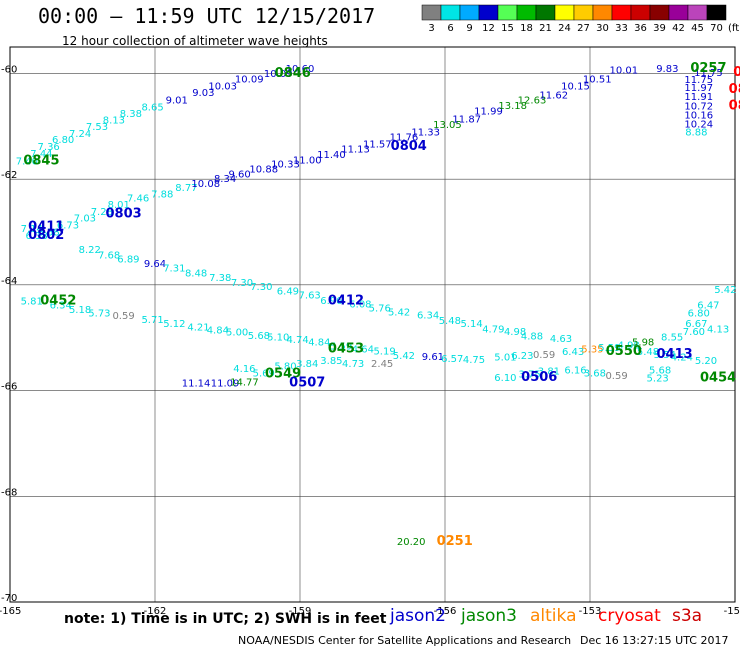  I want to click on wave-height-value: 4.63, so click(561, 339).